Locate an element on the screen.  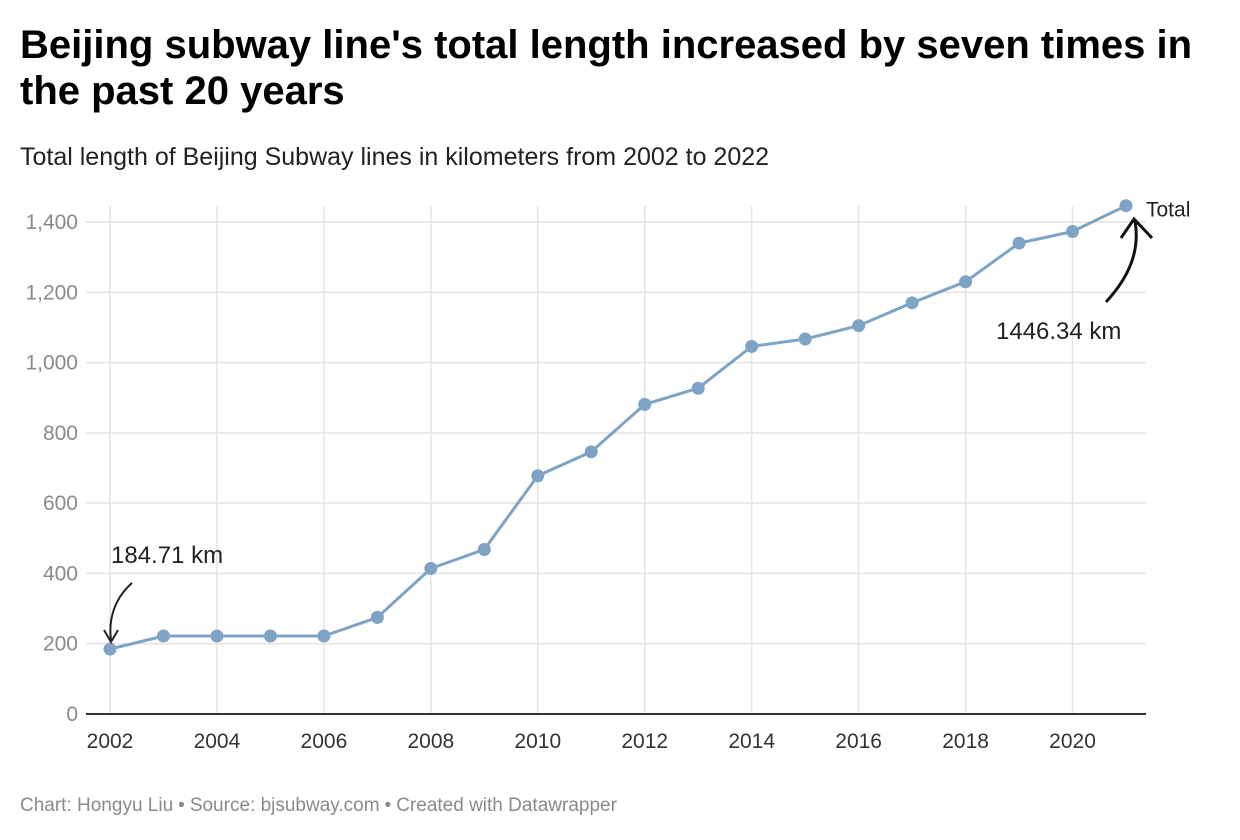
x-tick-label: 2010 is located at coordinates (537, 741).